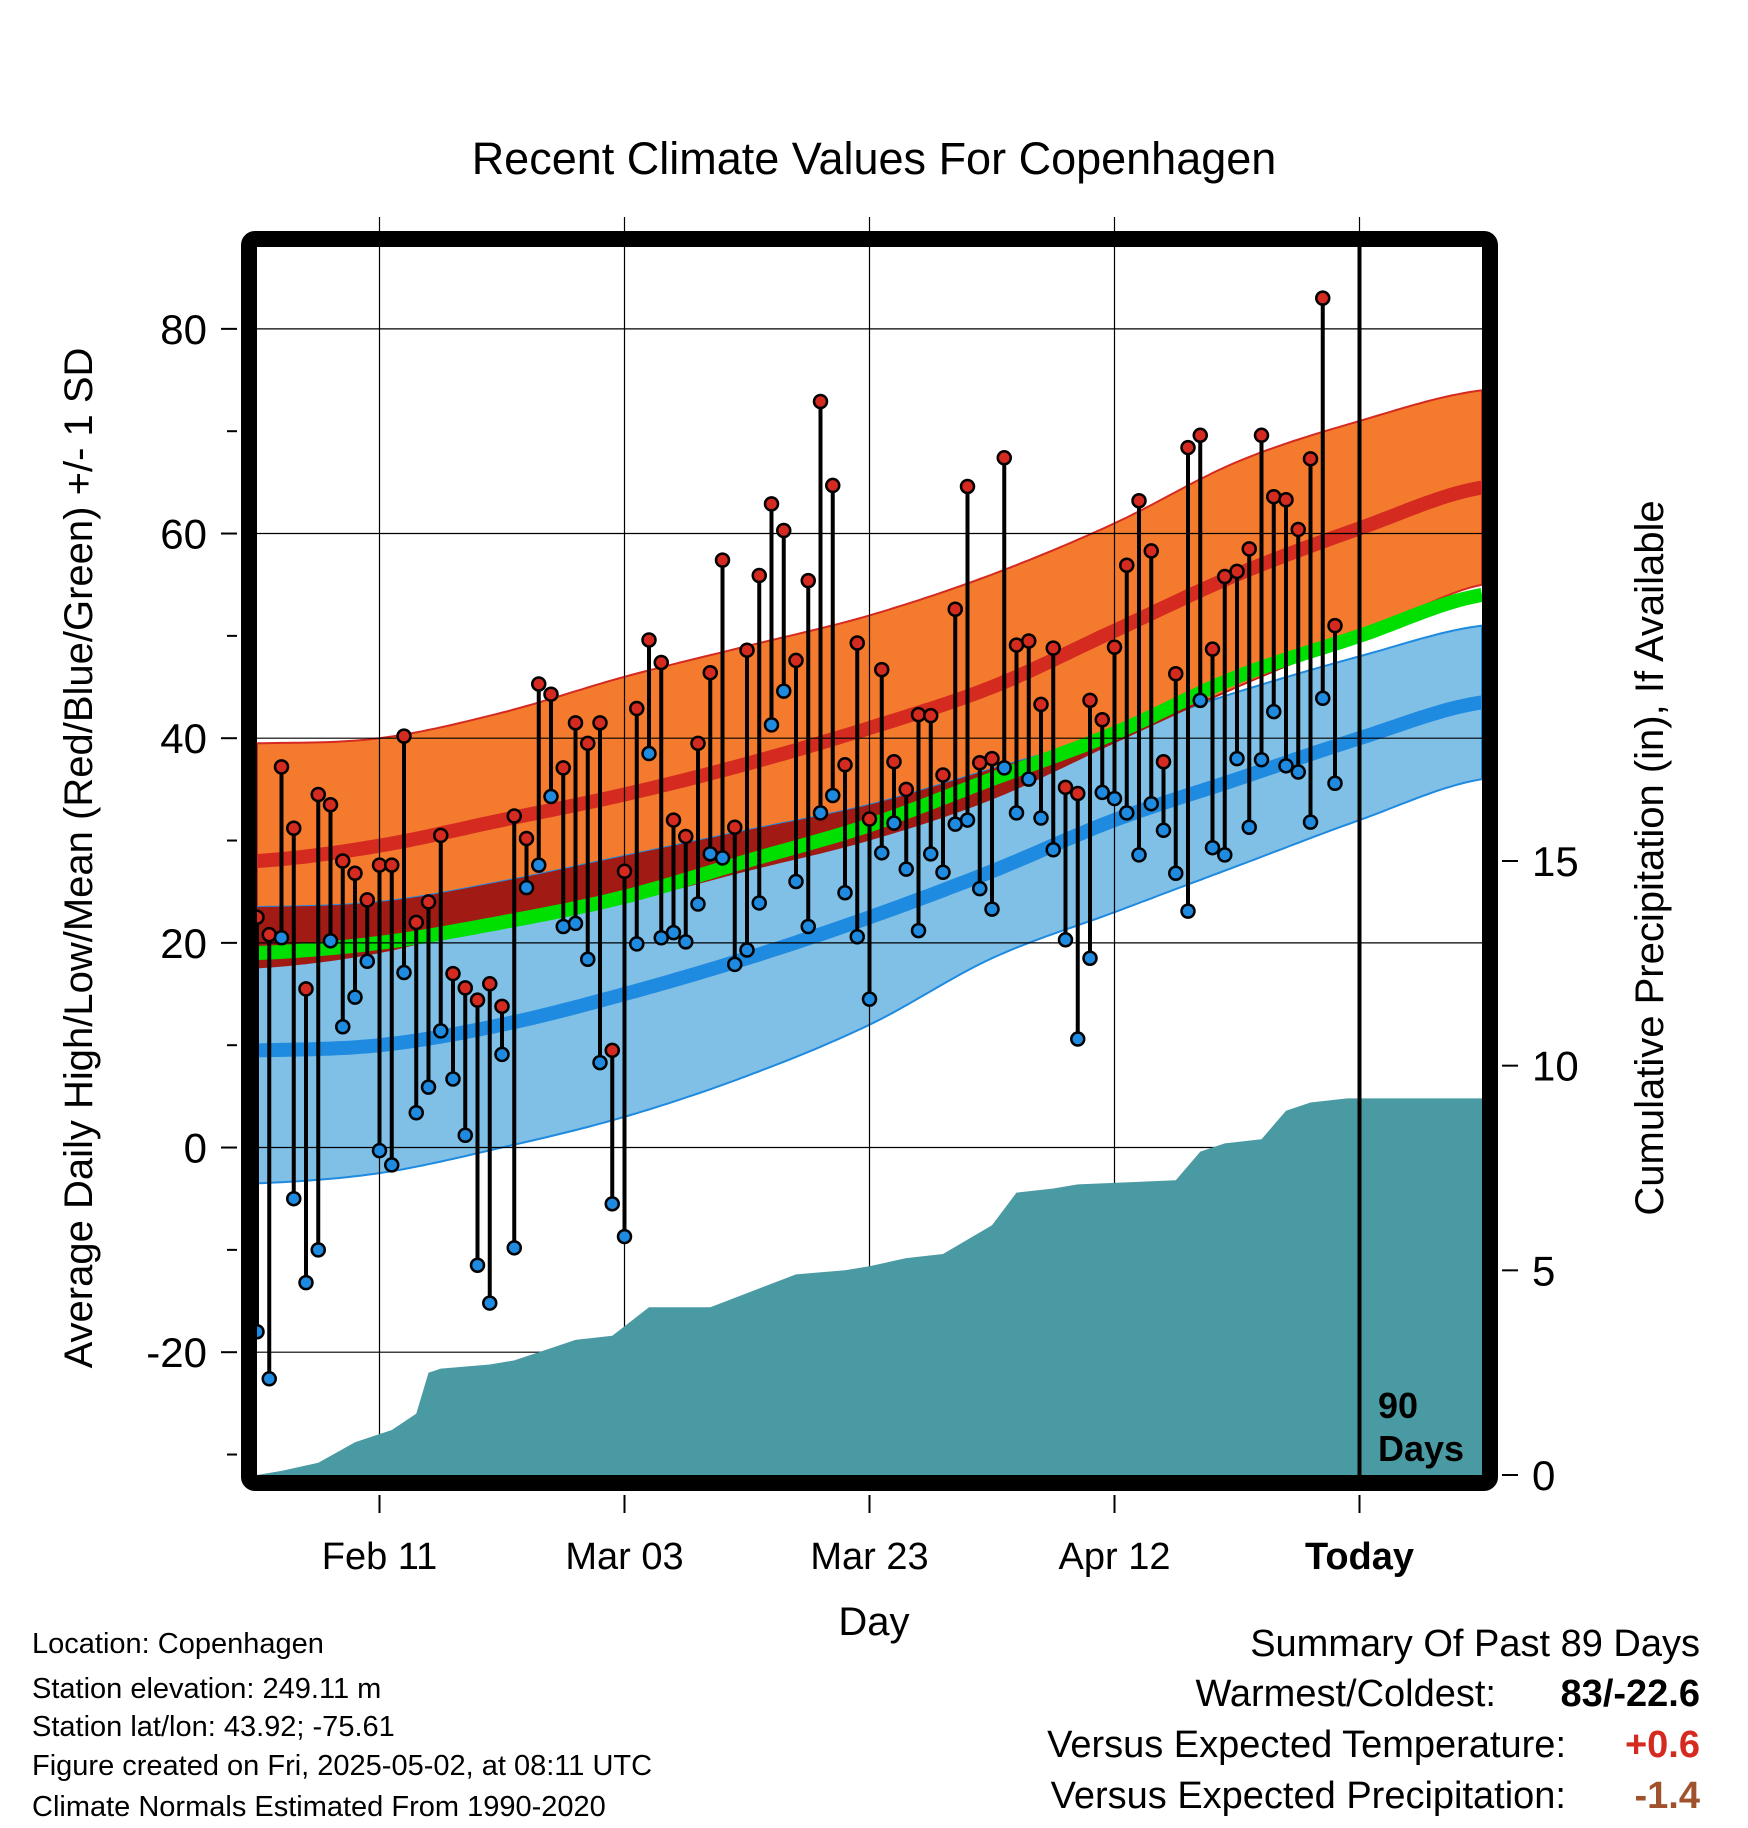  What do you see at coordinates (624, 1557) in the screenshot?
I see `x-tick-label: Mar 03` at bounding box center [624, 1557].